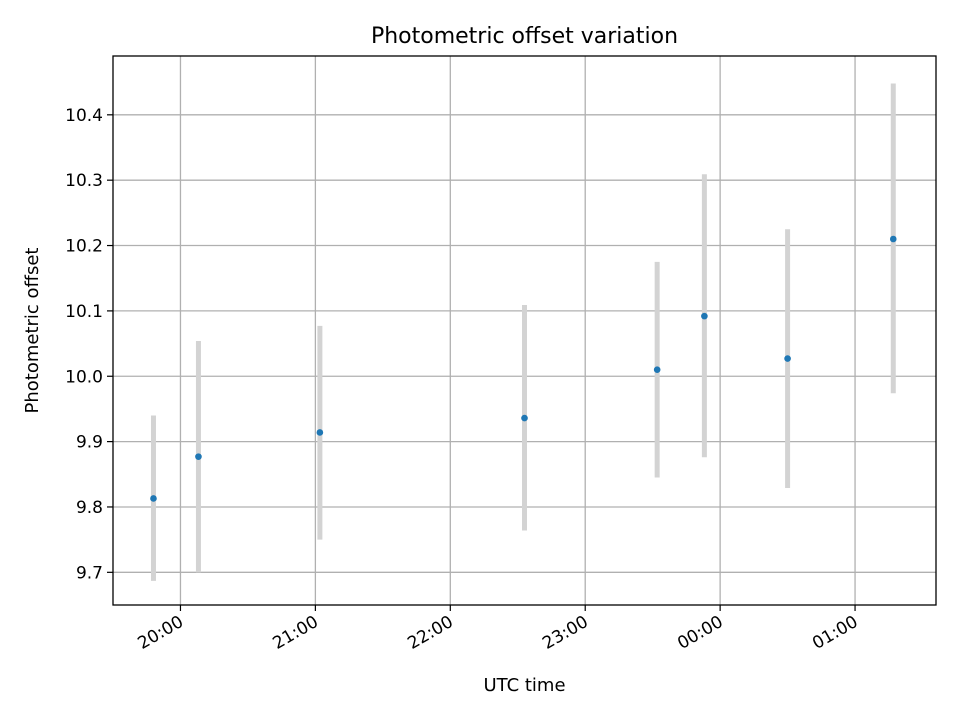 This screenshot has width=960, height=720. Describe the element at coordinates (84, 116) in the screenshot. I see `y-tick-label: 10.4` at that location.